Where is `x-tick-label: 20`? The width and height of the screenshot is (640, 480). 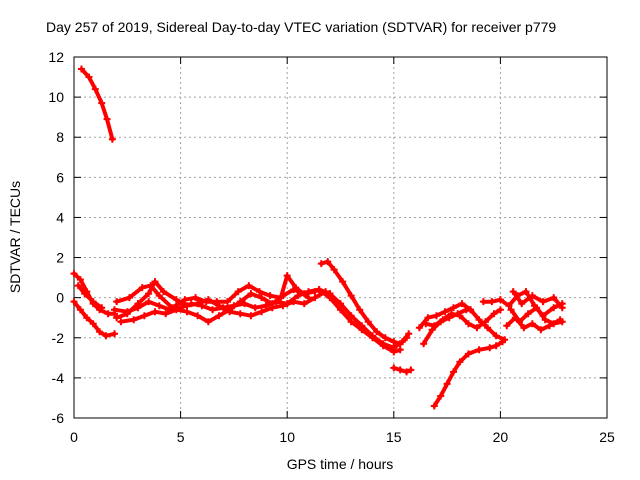
x-tick-label: 20 is located at coordinates (501, 437).